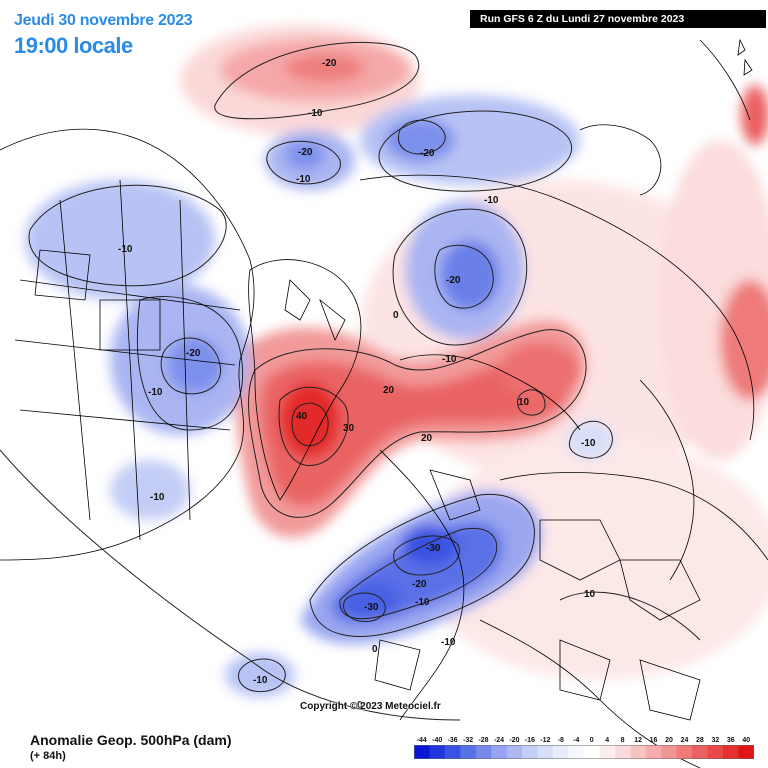  What do you see at coordinates (576, 740) in the screenshot?
I see `legend-tick-label: -4` at bounding box center [576, 740].